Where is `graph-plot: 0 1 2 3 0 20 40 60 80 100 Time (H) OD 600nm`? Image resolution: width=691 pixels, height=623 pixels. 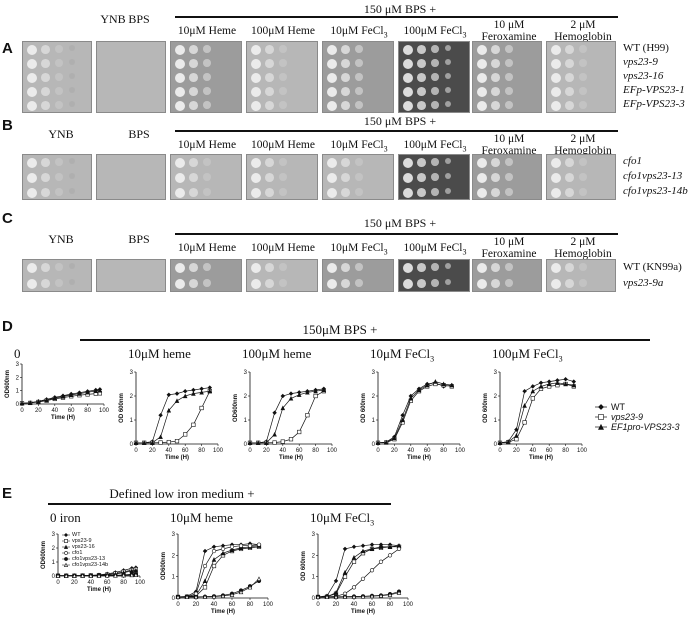
graph-plot: 0 1 2 3 0 20 40 60 80 100 Time (H) OD 600nm is located at coordinates (357, 573).